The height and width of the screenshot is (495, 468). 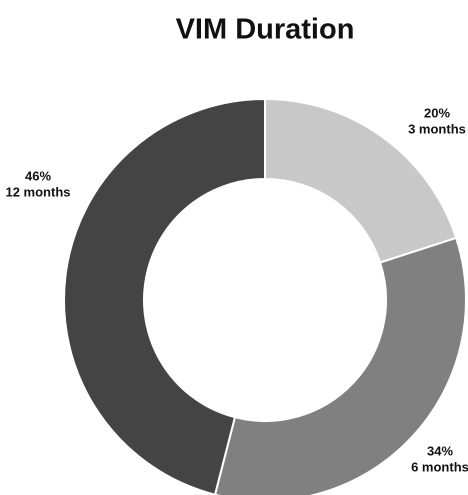 What do you see at coordinates (437, 112) in the screenshot?
I see `data-label: 20%` at bounding box center [437, 112].